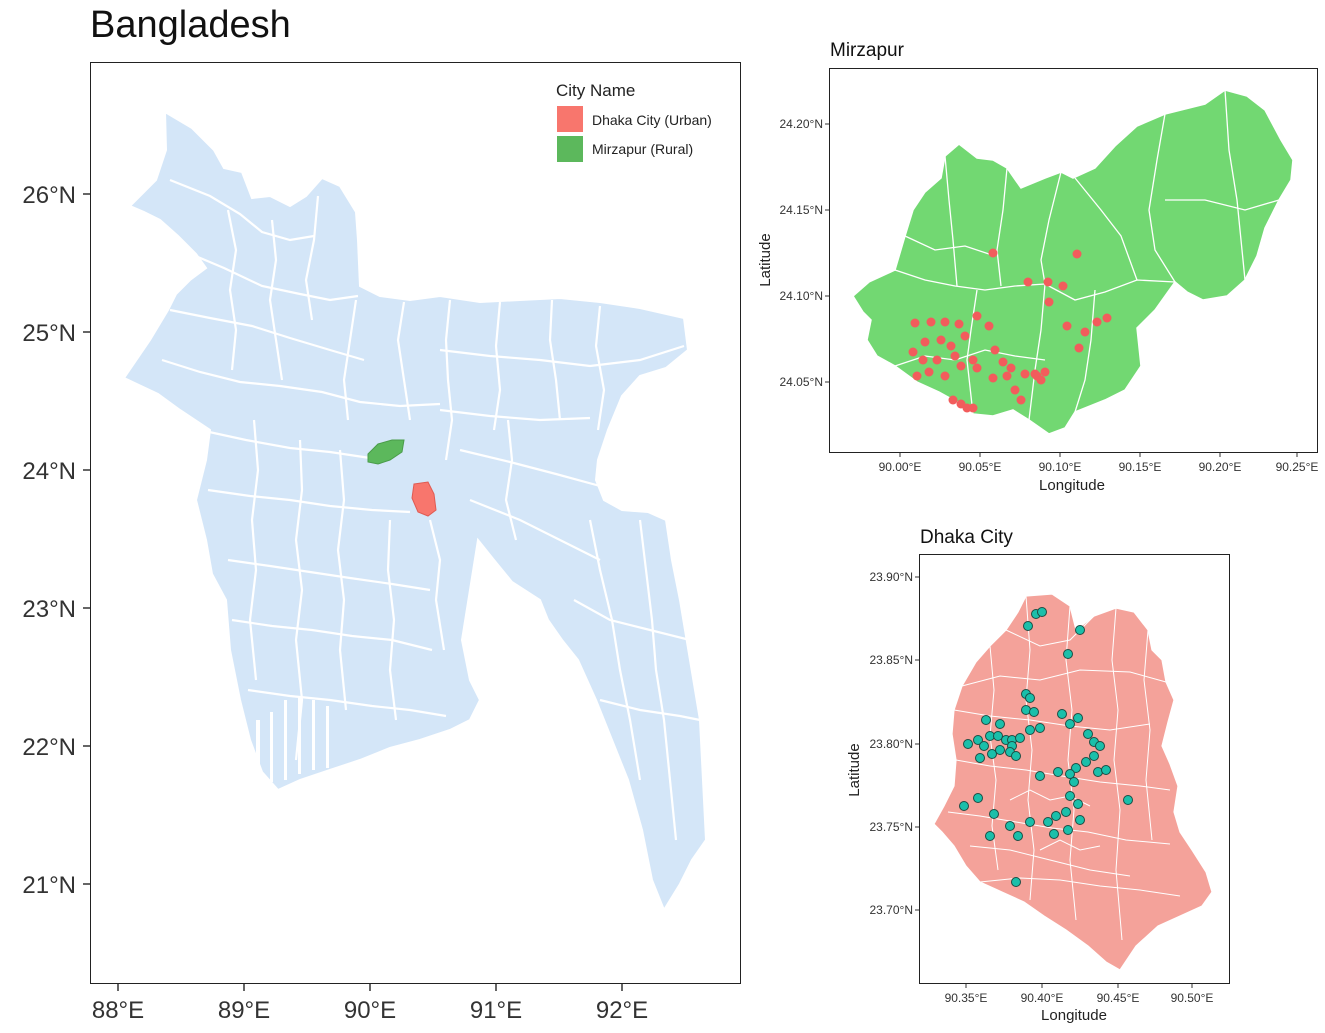  Describe the element at coordinates (118, 1010) in the screenshot. I see `main-xtick: 88°E` at that location.